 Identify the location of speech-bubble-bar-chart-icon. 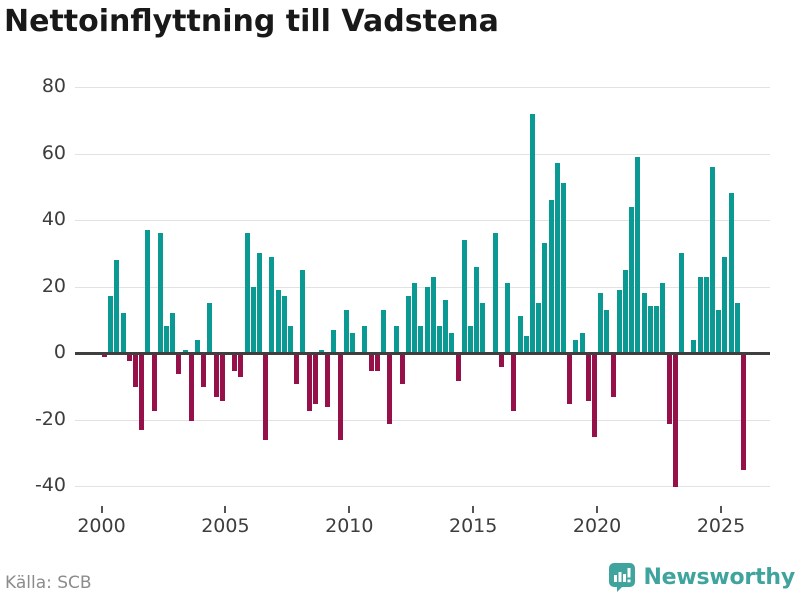
(622, 577).